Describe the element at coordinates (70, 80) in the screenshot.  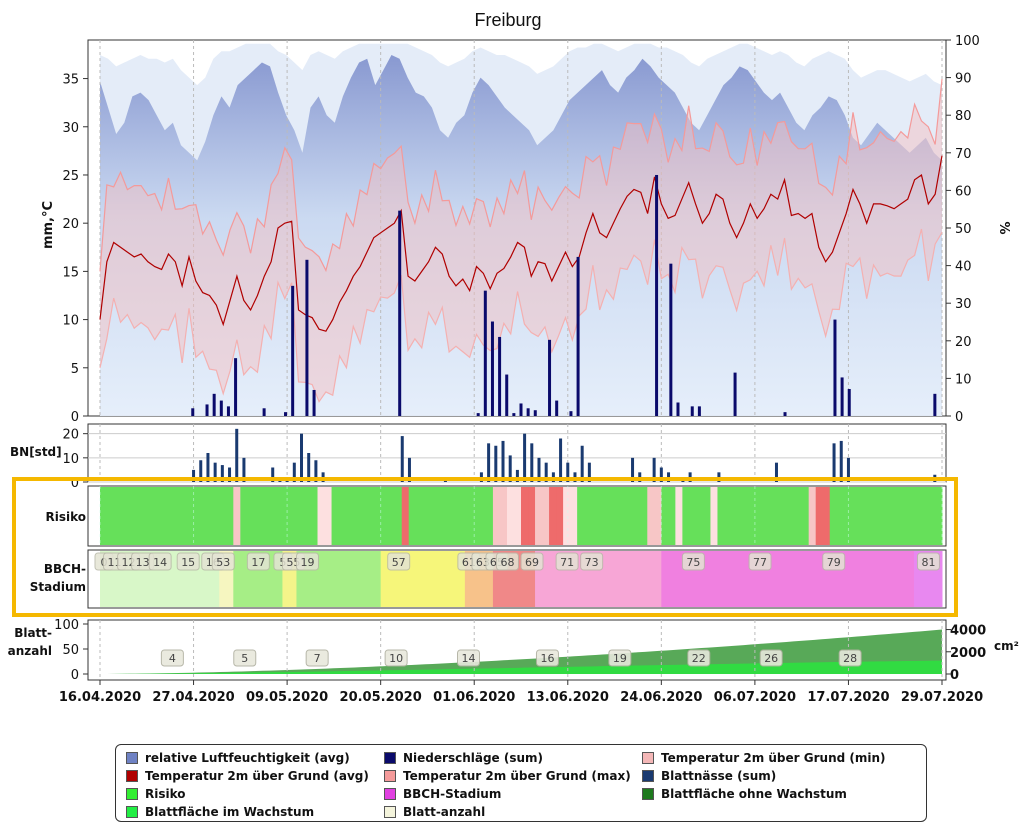
I see `y-left-tick-label: 35` at that location.